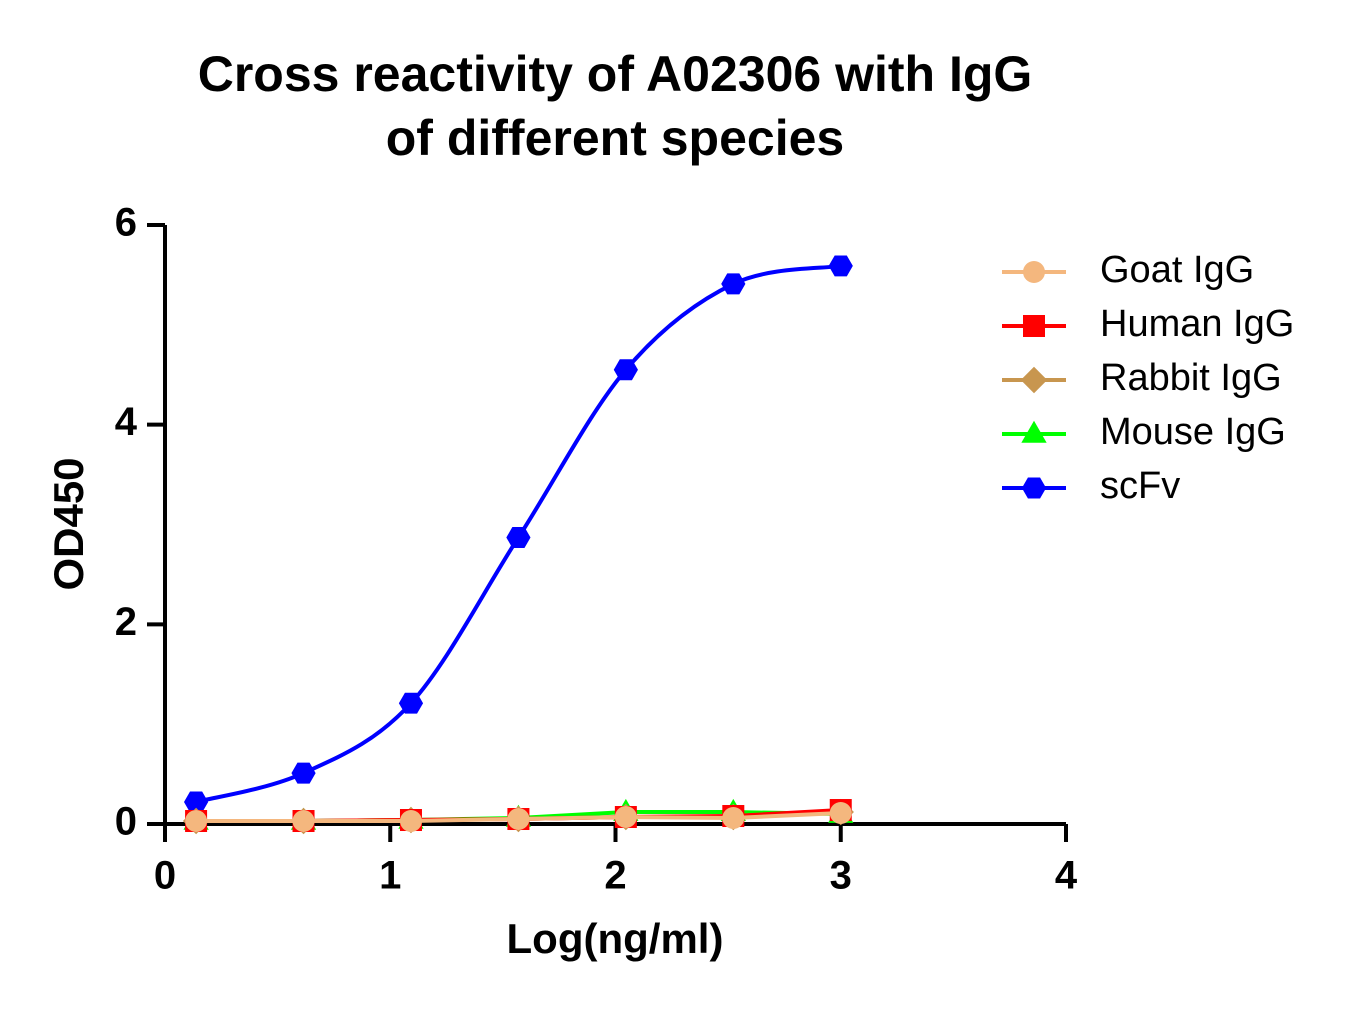  Describe the element at coordinates (615, 74) in the screenshot. I see `chart-title: Cross reactivity of A02306 with IgG` at that location.